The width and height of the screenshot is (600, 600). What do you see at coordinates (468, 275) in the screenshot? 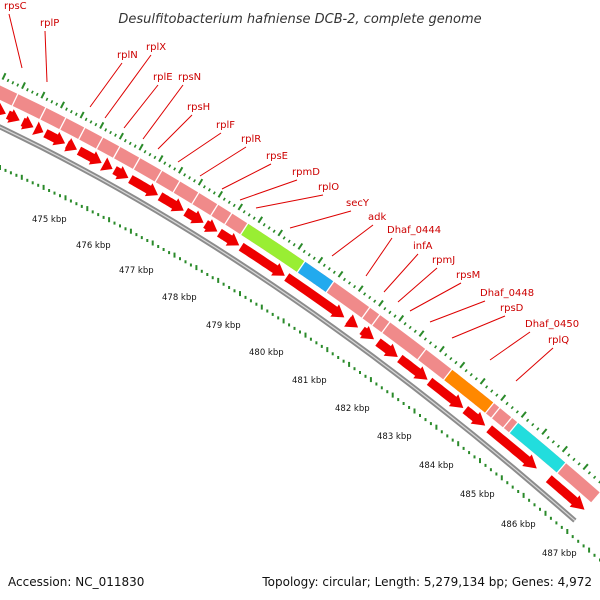
I see `gene-label: rpsM` at bounding box center [468, 275].